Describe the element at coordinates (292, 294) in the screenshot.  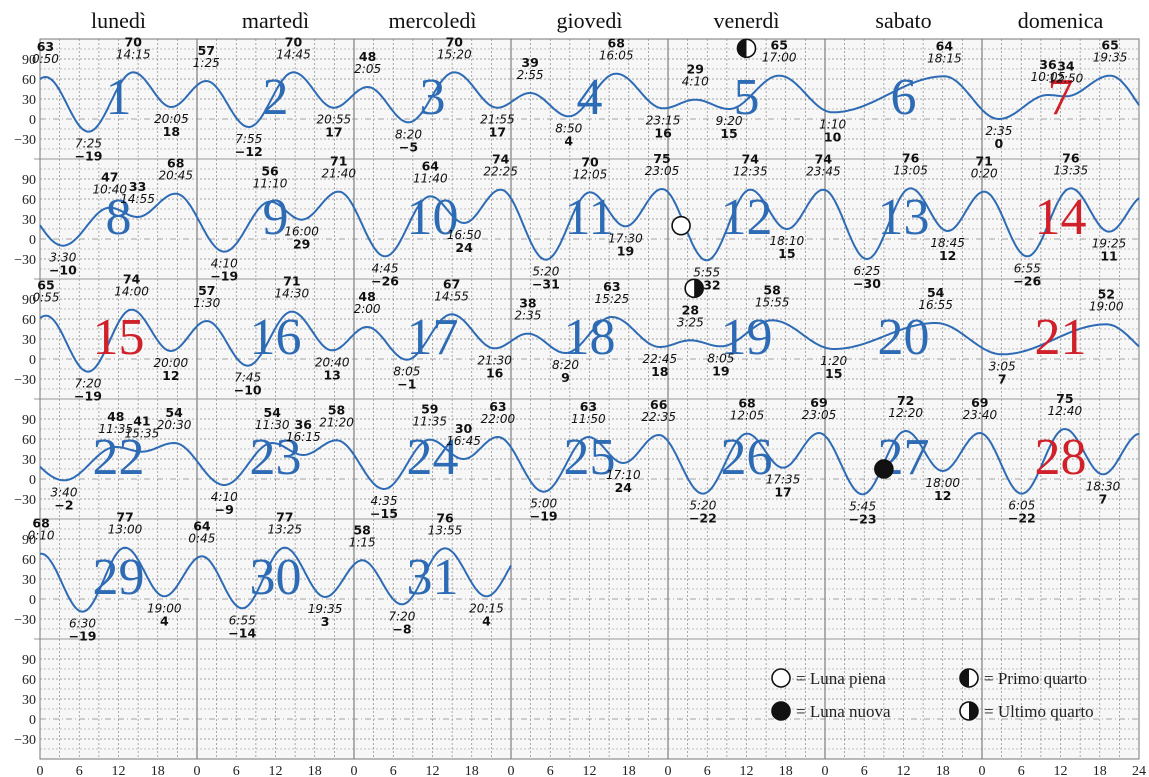
I see `tide-time: 14:30` at that location.